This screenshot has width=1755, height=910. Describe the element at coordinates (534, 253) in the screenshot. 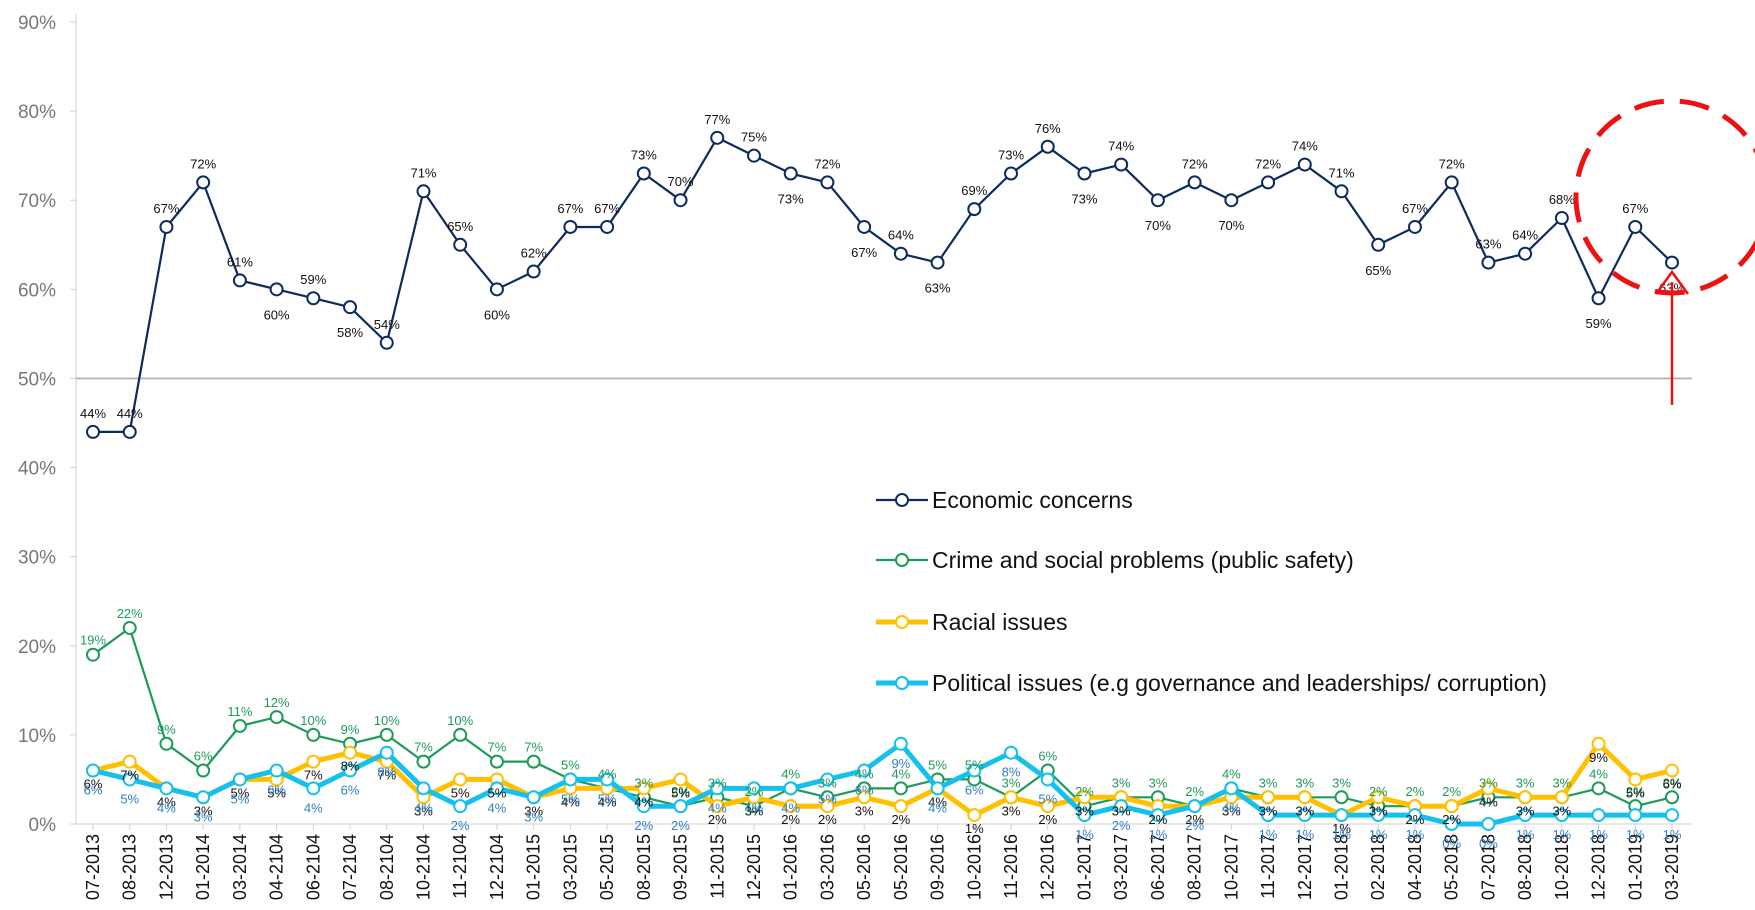

I see `data-label: 62%` at that location.